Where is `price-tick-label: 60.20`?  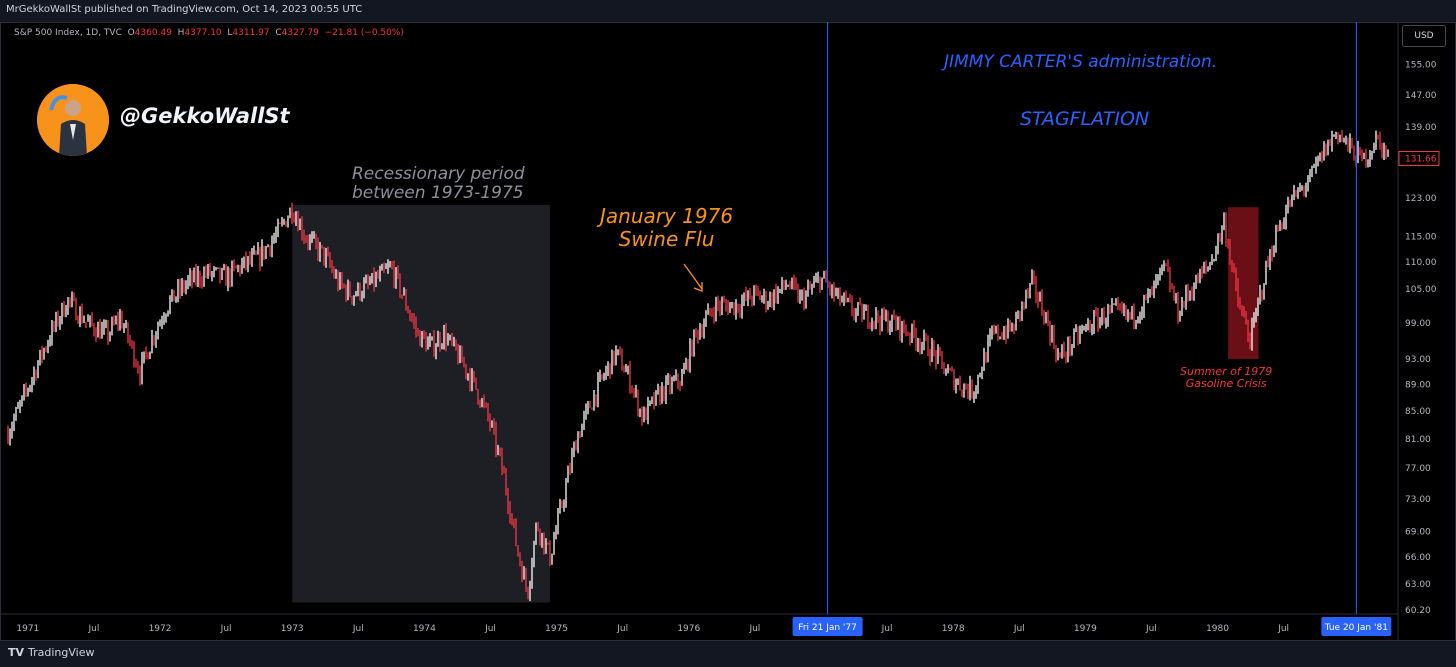 price-tick-label: 60.20 is located at coordinates (1418, 611).